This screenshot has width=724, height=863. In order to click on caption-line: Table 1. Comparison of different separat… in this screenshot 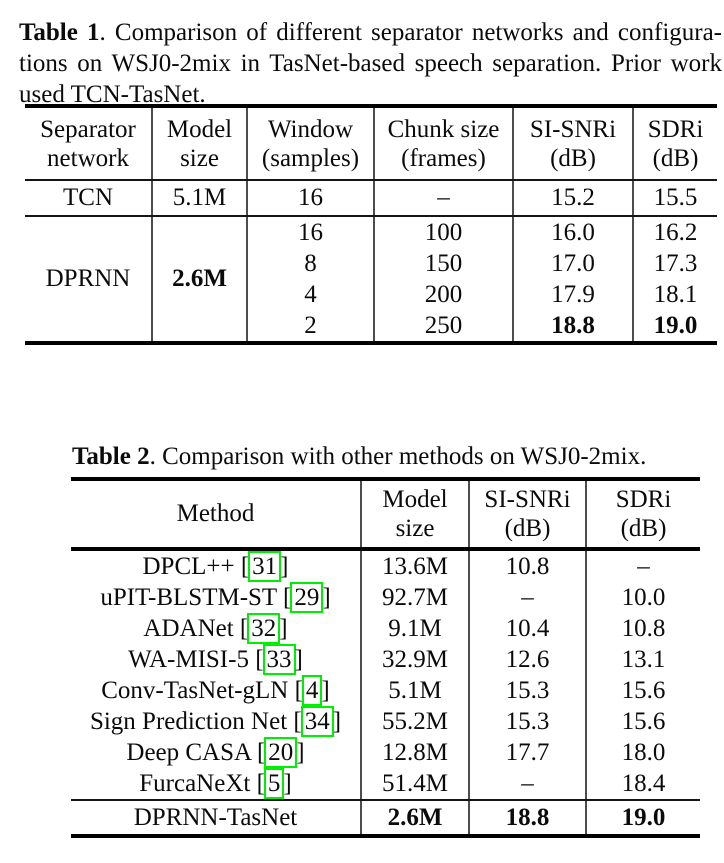, I will do `click(370, 32)`.